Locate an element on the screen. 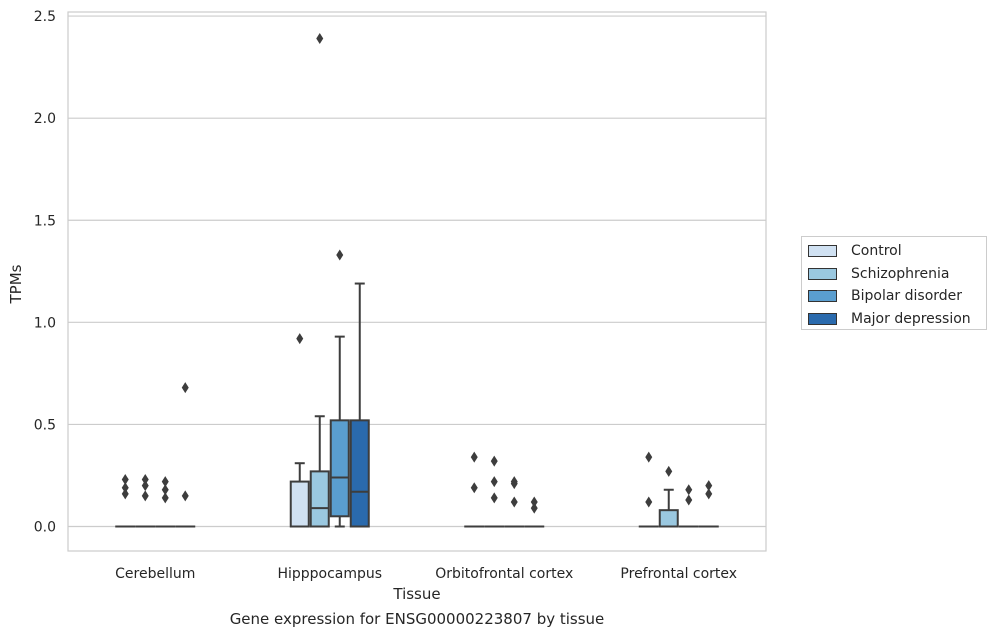  legend-item: Schizophrenia is located at coordinates (897, 274).